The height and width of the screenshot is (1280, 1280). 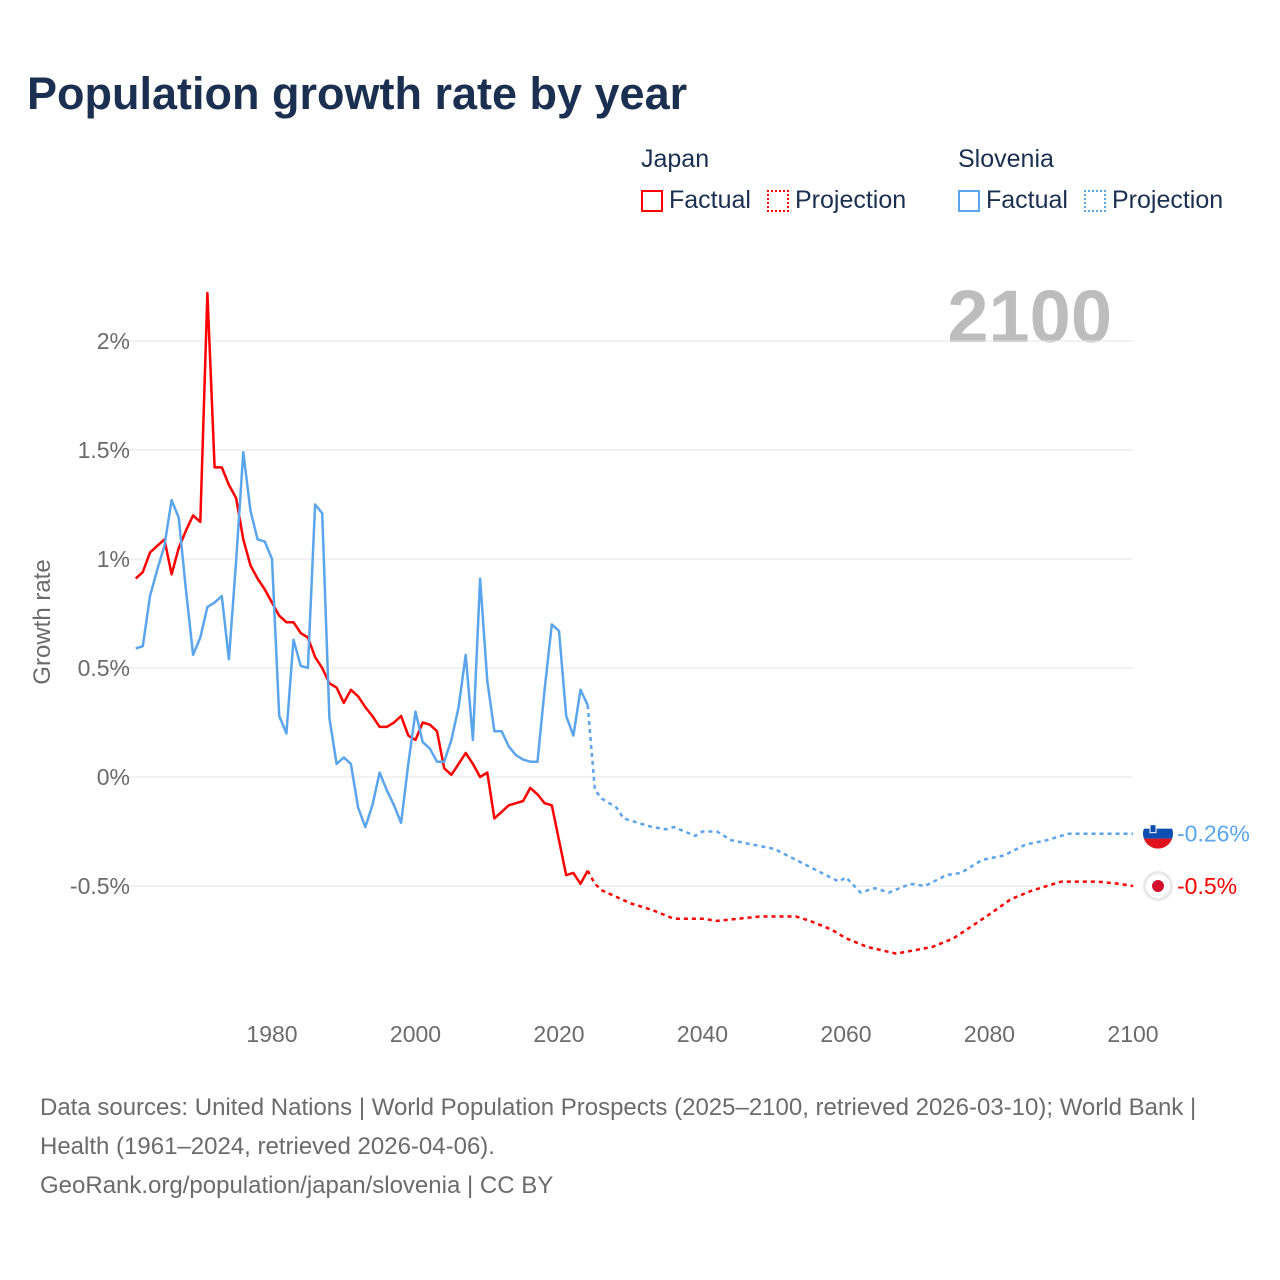 I want to click on flag-stripe-blue, so click(x=1158, y=833).